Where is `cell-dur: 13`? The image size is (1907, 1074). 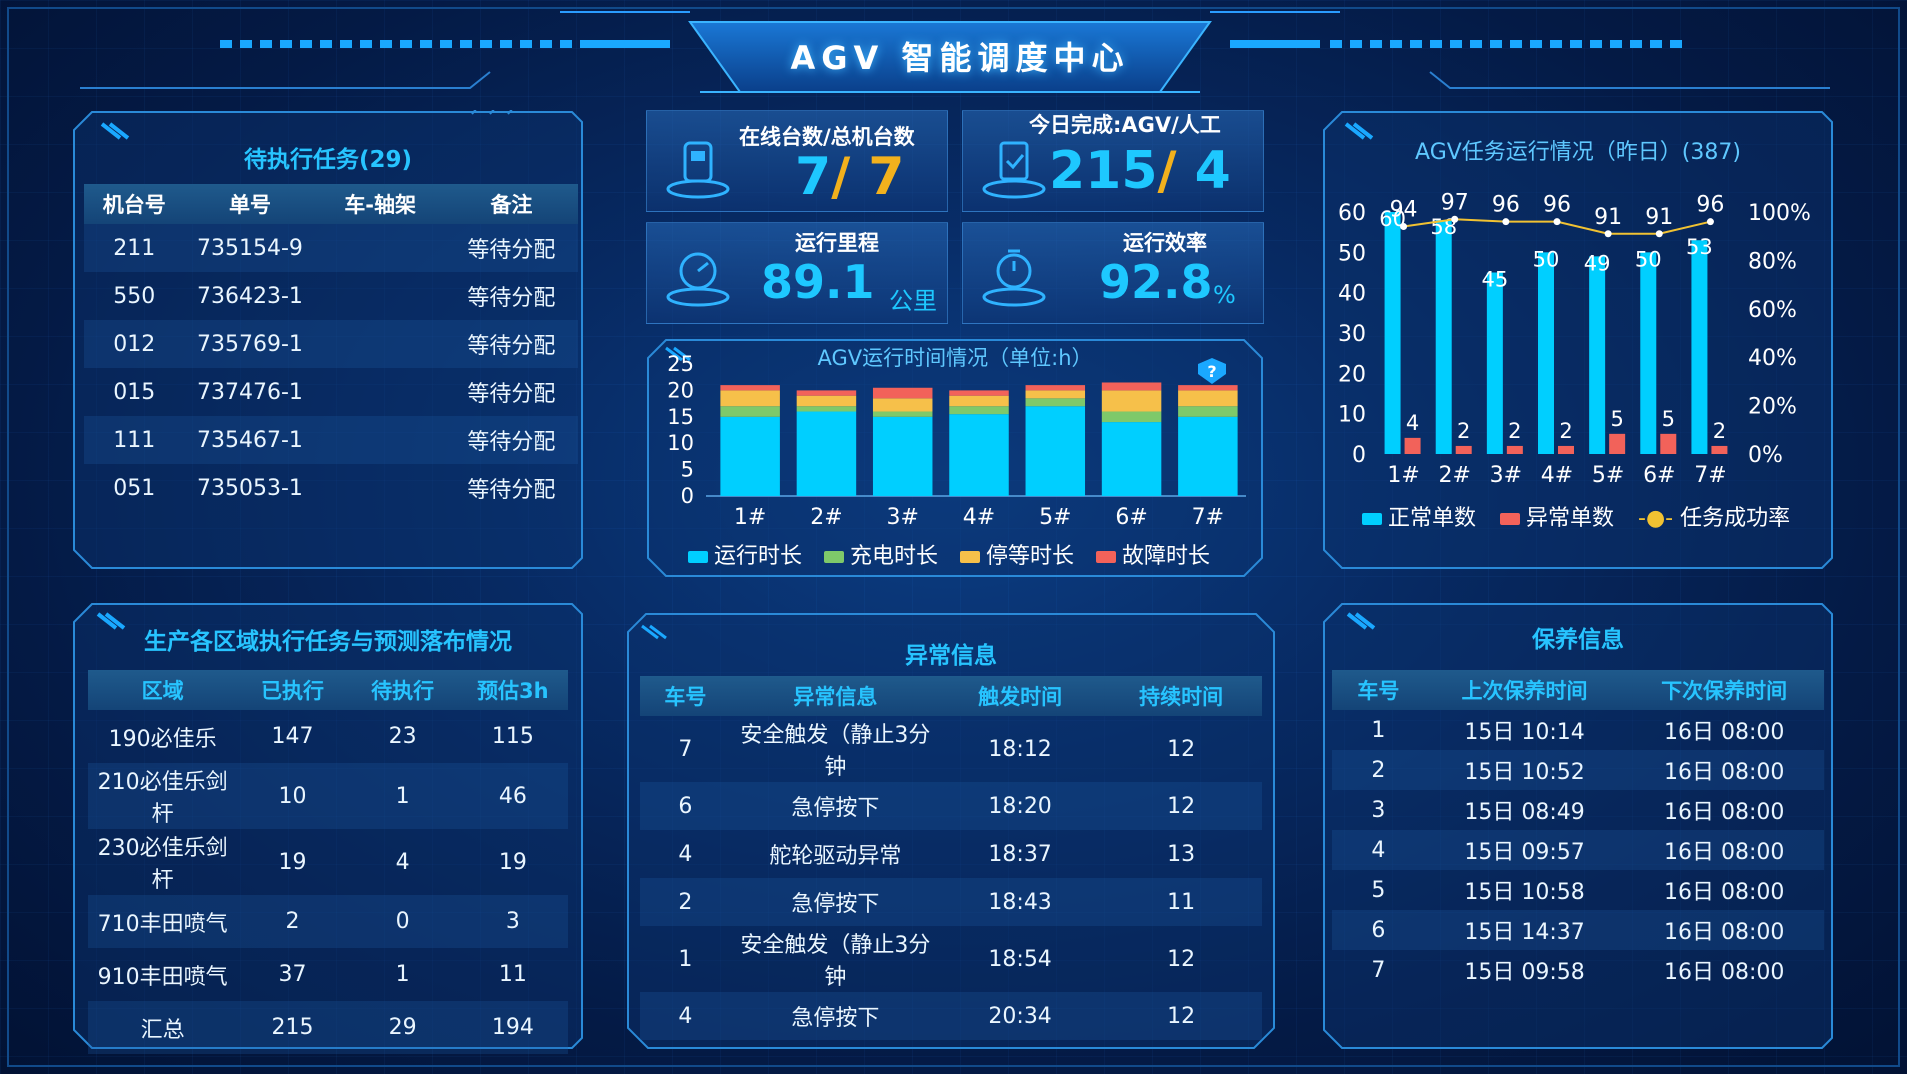
cell-dur: 13 is located at coordinates (1181, 854).